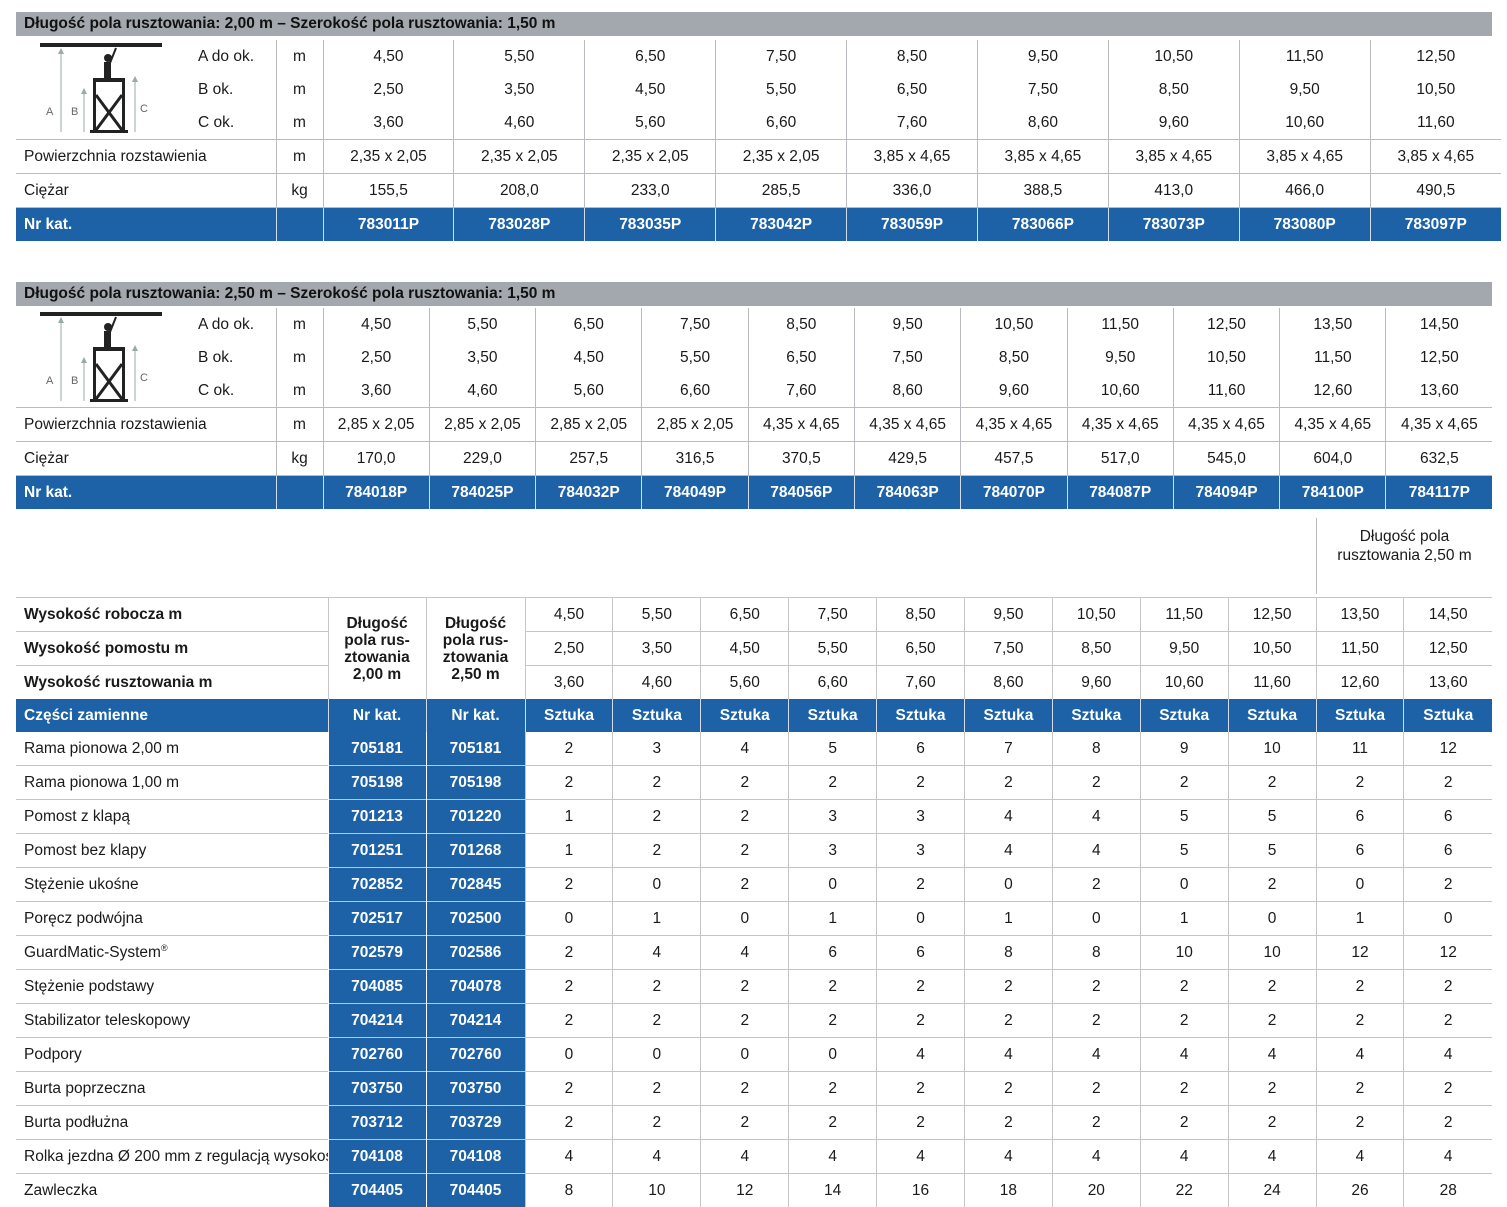 The width and height of the screenshot is (1507, 1207). Describe the element at coordinates (1435, 225) in the screenshot. I see `catalog-number: 783097P` at that location.